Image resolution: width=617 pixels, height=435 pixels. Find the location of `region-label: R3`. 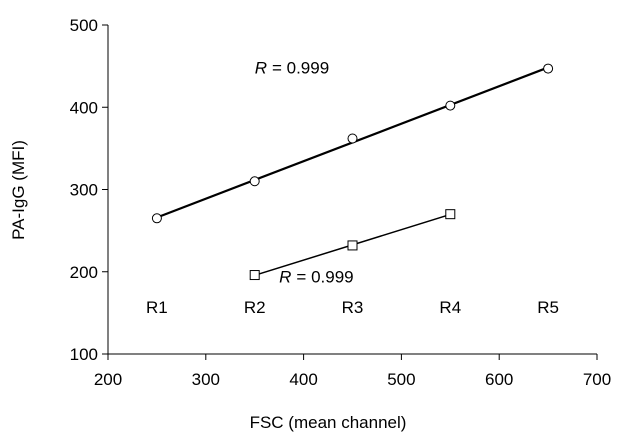

region-label: R3 is located at coordinates (353, 307).